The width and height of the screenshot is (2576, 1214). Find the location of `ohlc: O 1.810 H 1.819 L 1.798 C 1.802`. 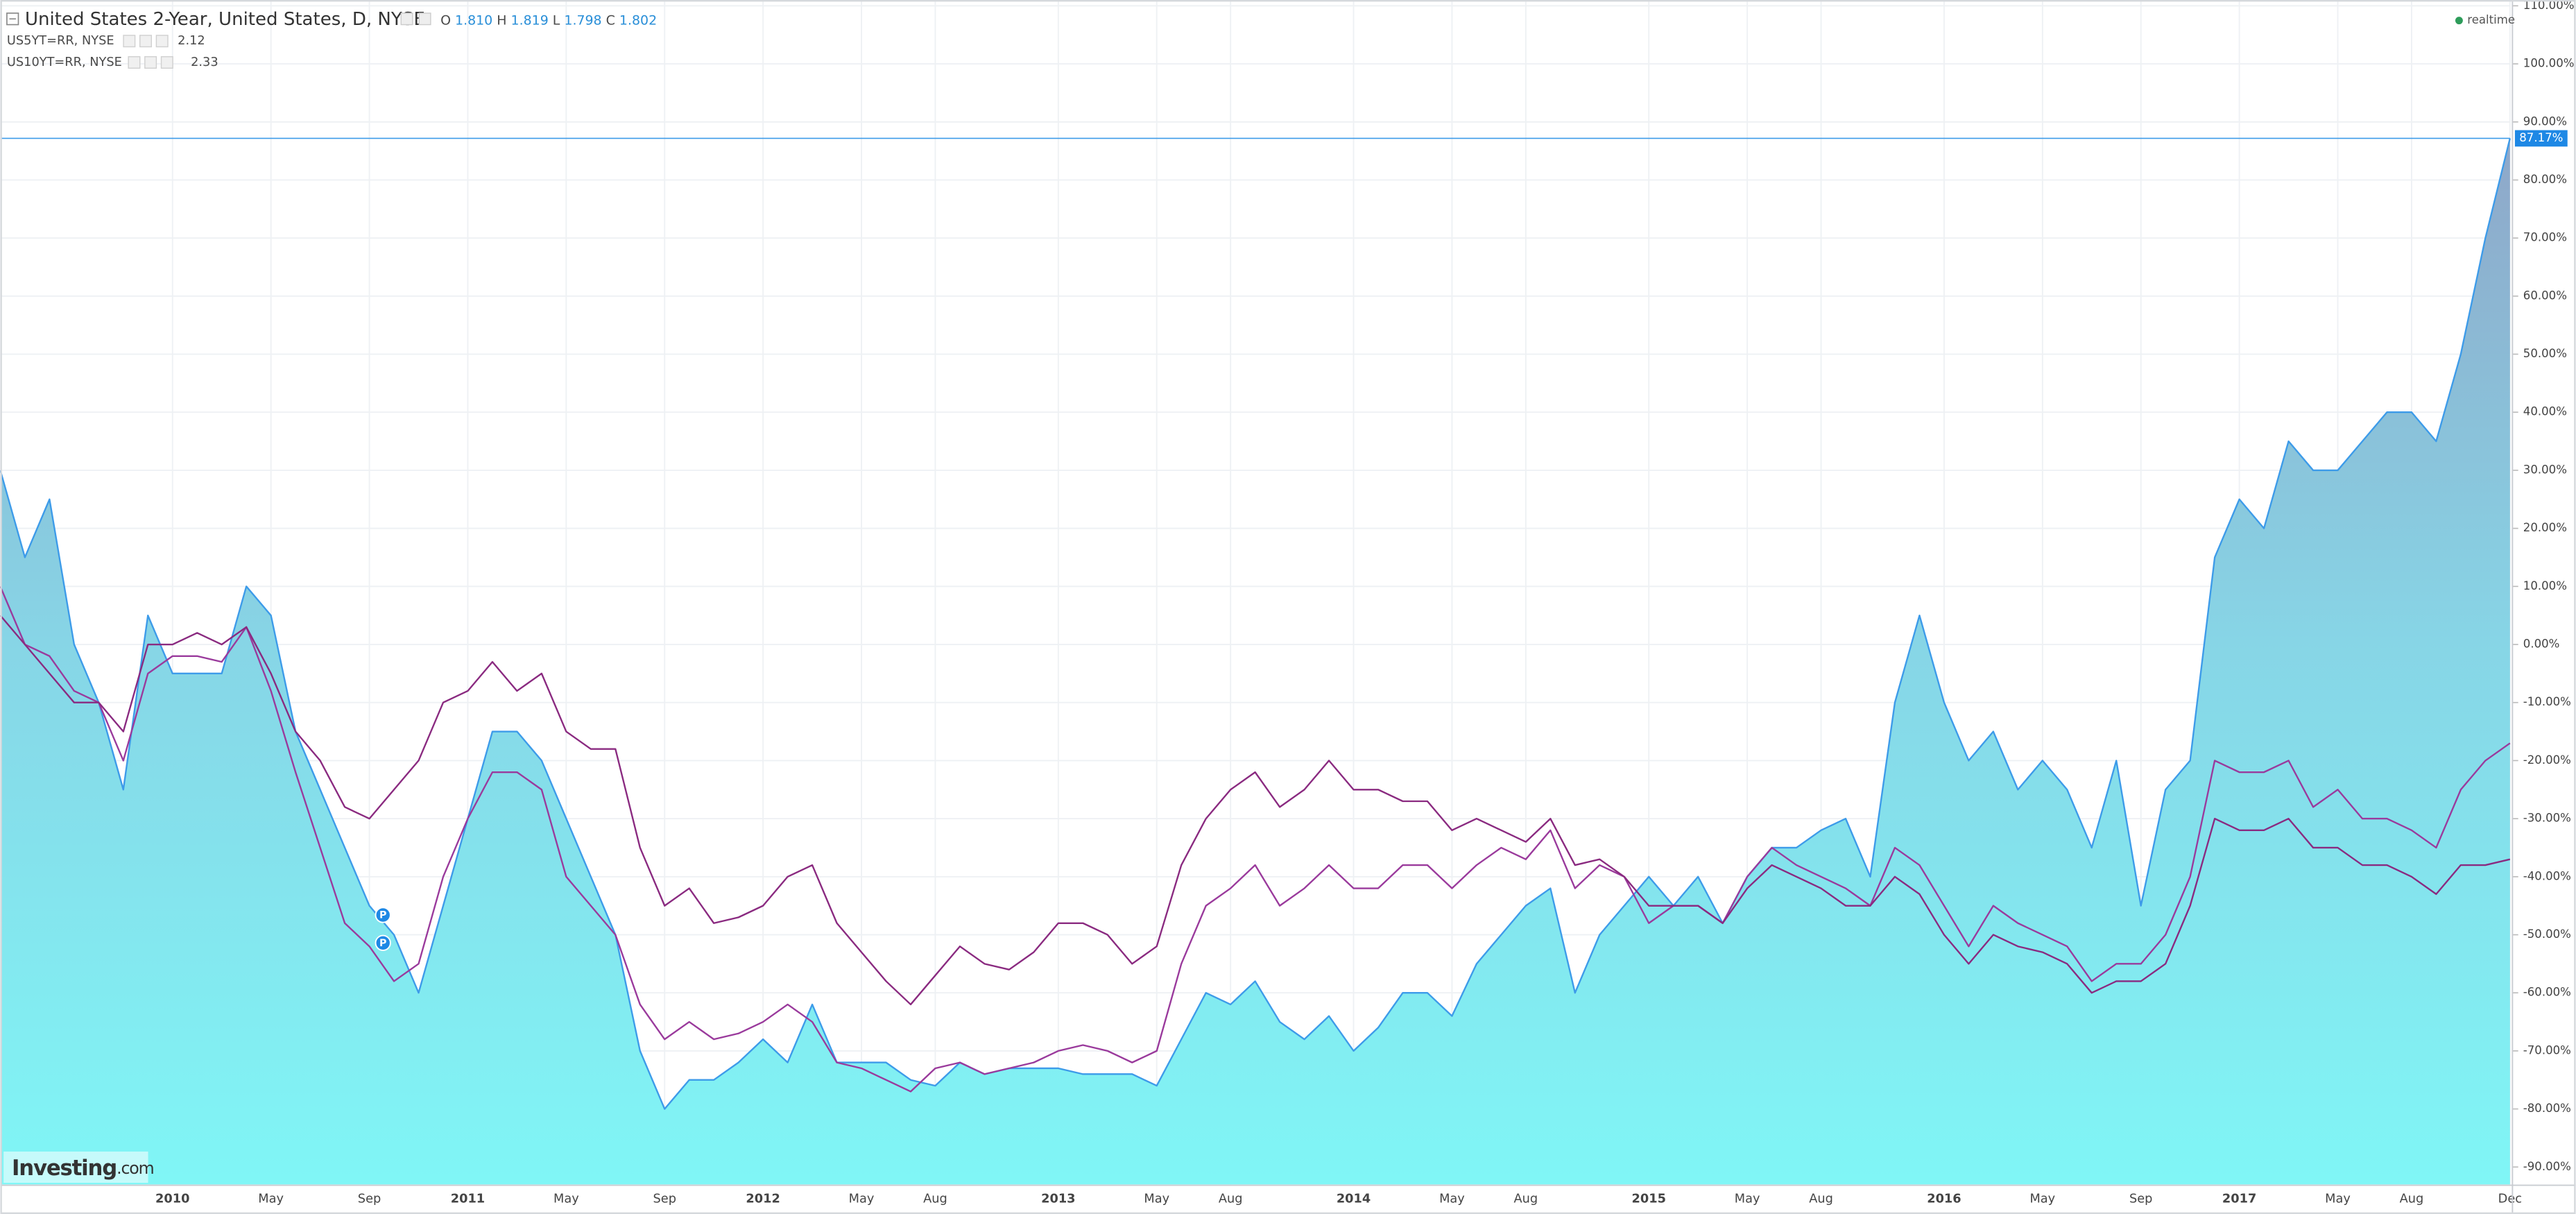

ohlc: O 1.810 H 1.819 L 1.798 C 1.802 is located at coordinates (548, 20).